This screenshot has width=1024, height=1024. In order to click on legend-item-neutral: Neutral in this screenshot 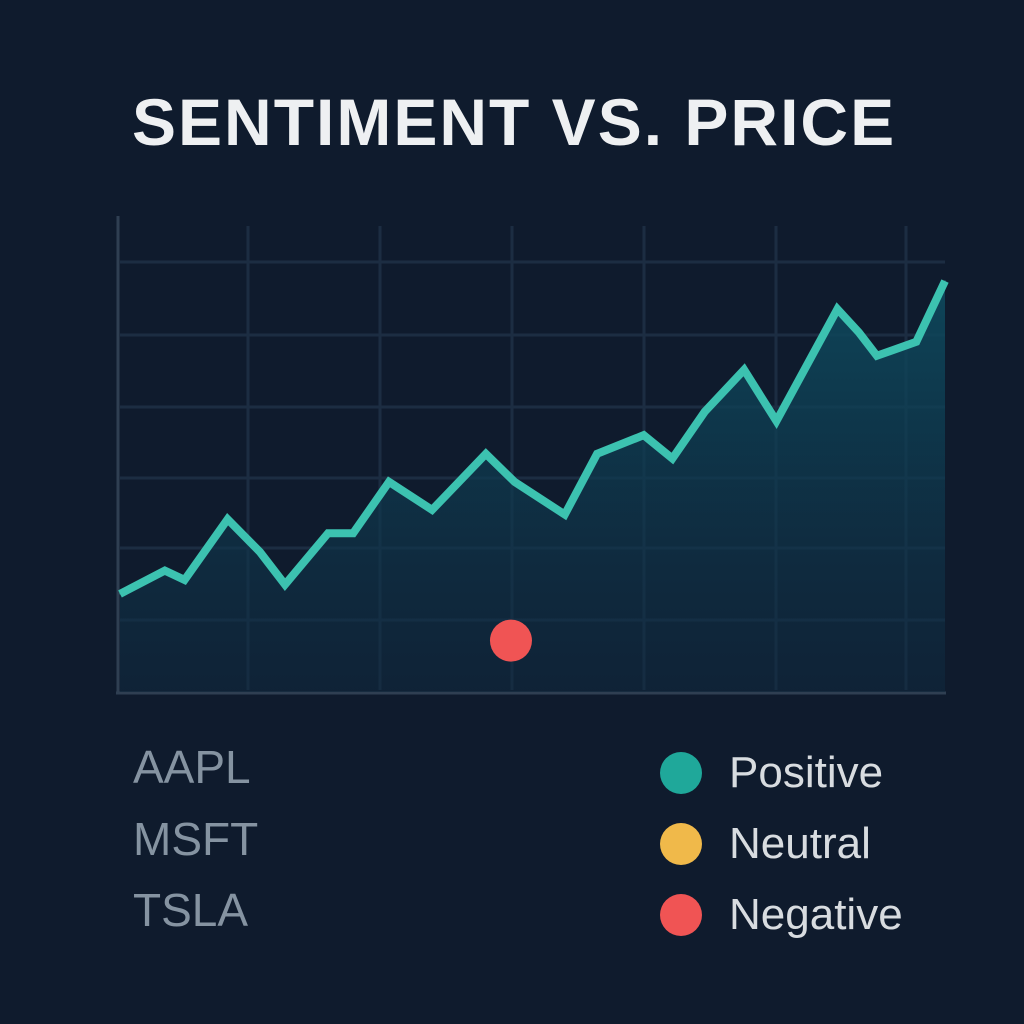, I will do `click(765, 844)`.